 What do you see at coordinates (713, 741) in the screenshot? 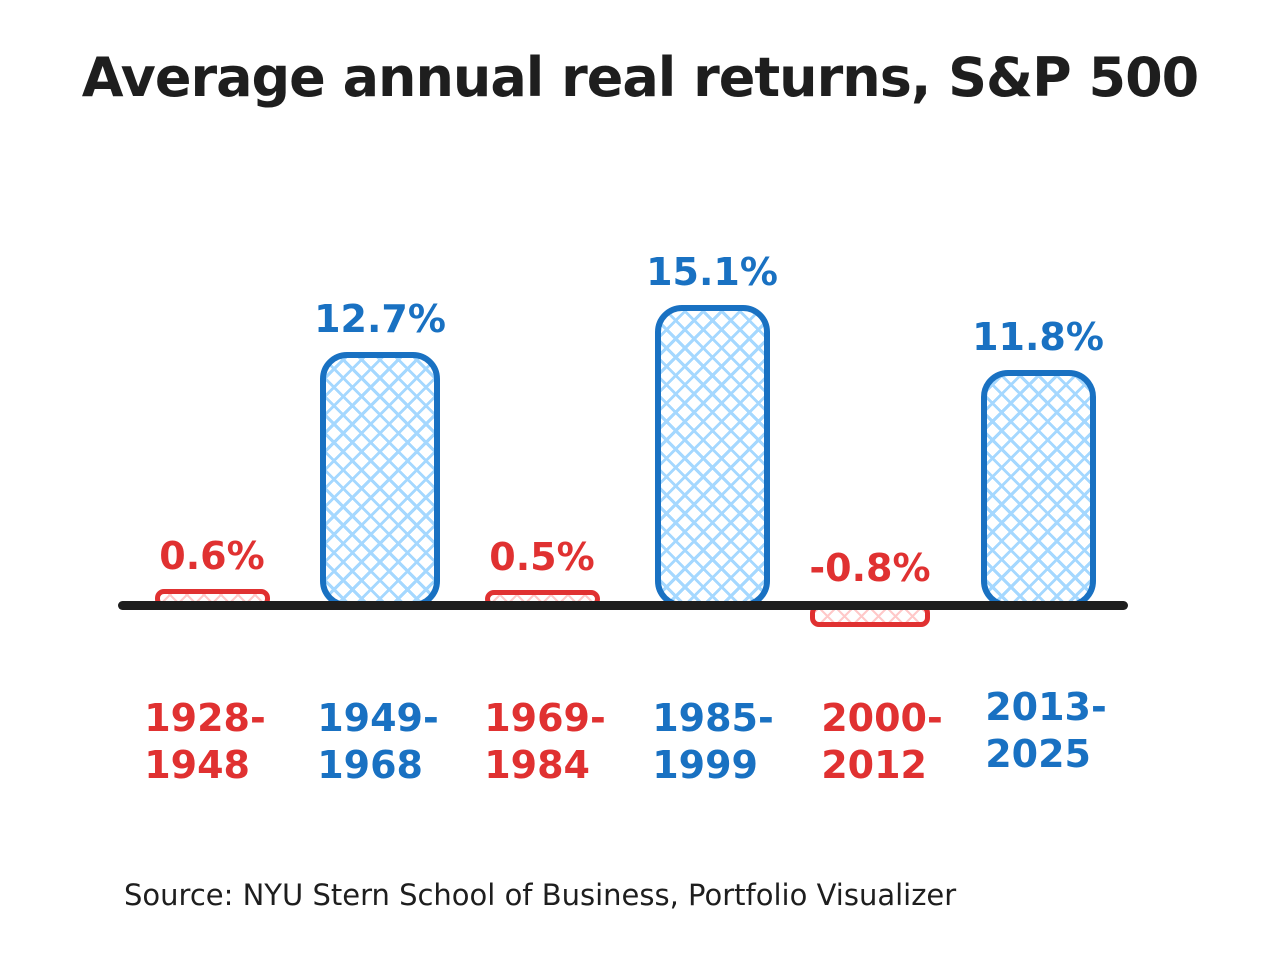
I see `category-label: 1985- 1999` at bounding box center [713, 741].